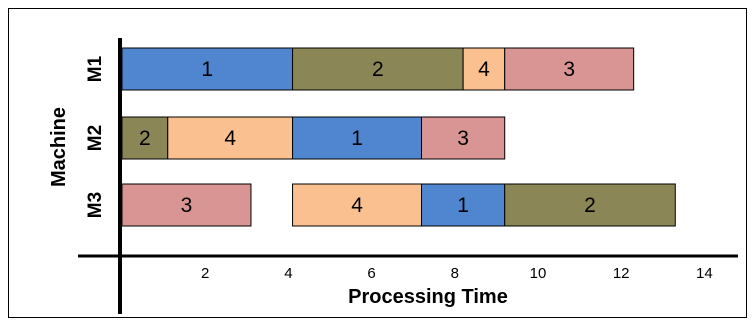 The width and height of the screenshot is (756, 326). What do you see at coordinates (378, 69) in the screenshot?
I see `task-label-m1-job-2: 2` at bounding box center [378, 69].